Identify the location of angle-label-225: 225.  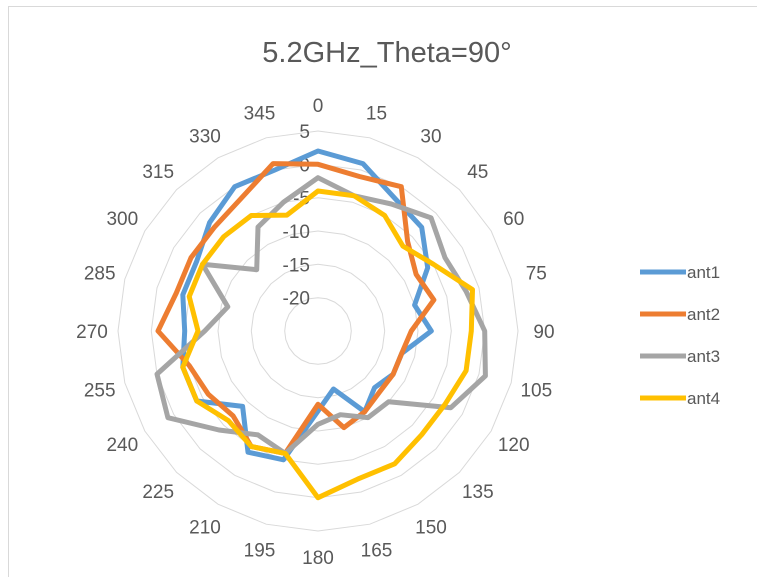
(158, 492).